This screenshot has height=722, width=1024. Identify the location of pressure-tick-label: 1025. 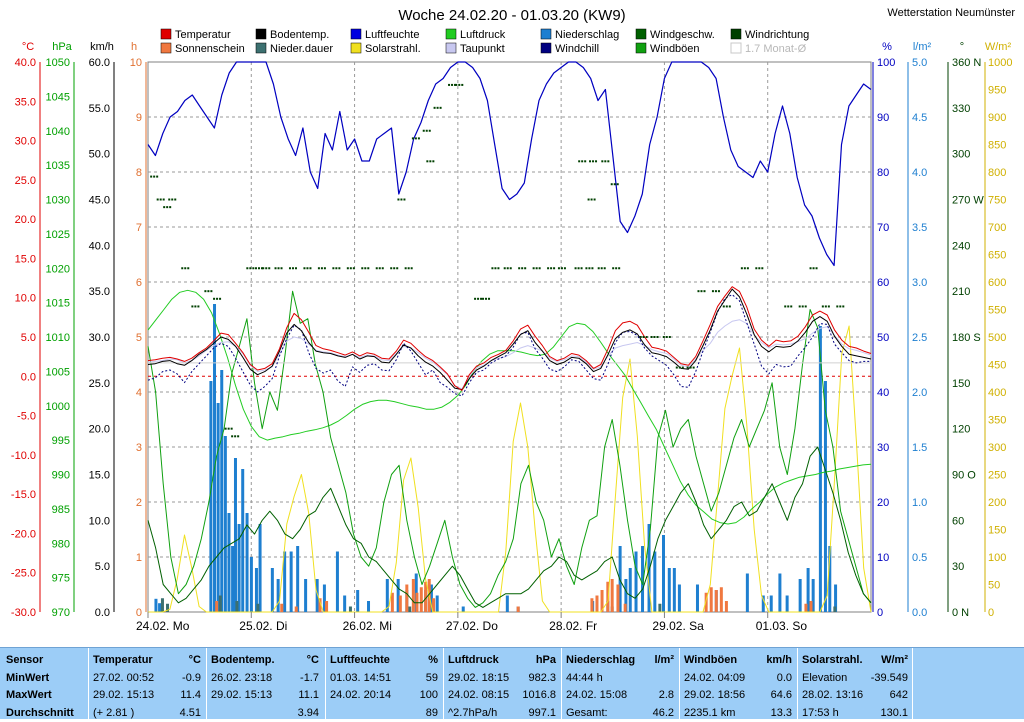
(58, 235).